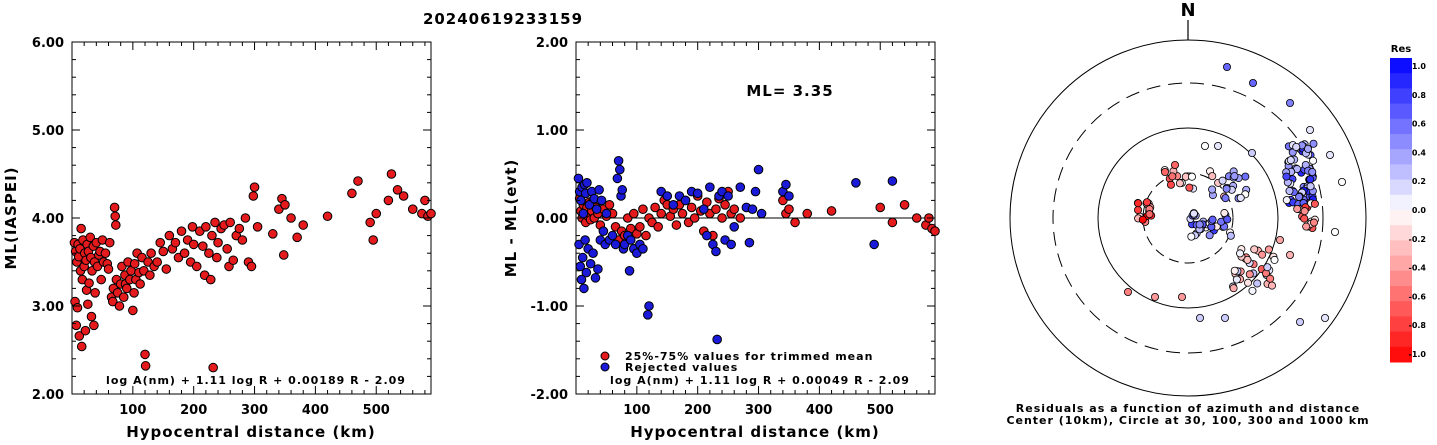 This screenshot has height=445, width=1437. Describe the element at coordinates (549, 307) in the screenshot. I see `y-tick-label: -1.00` at that location.